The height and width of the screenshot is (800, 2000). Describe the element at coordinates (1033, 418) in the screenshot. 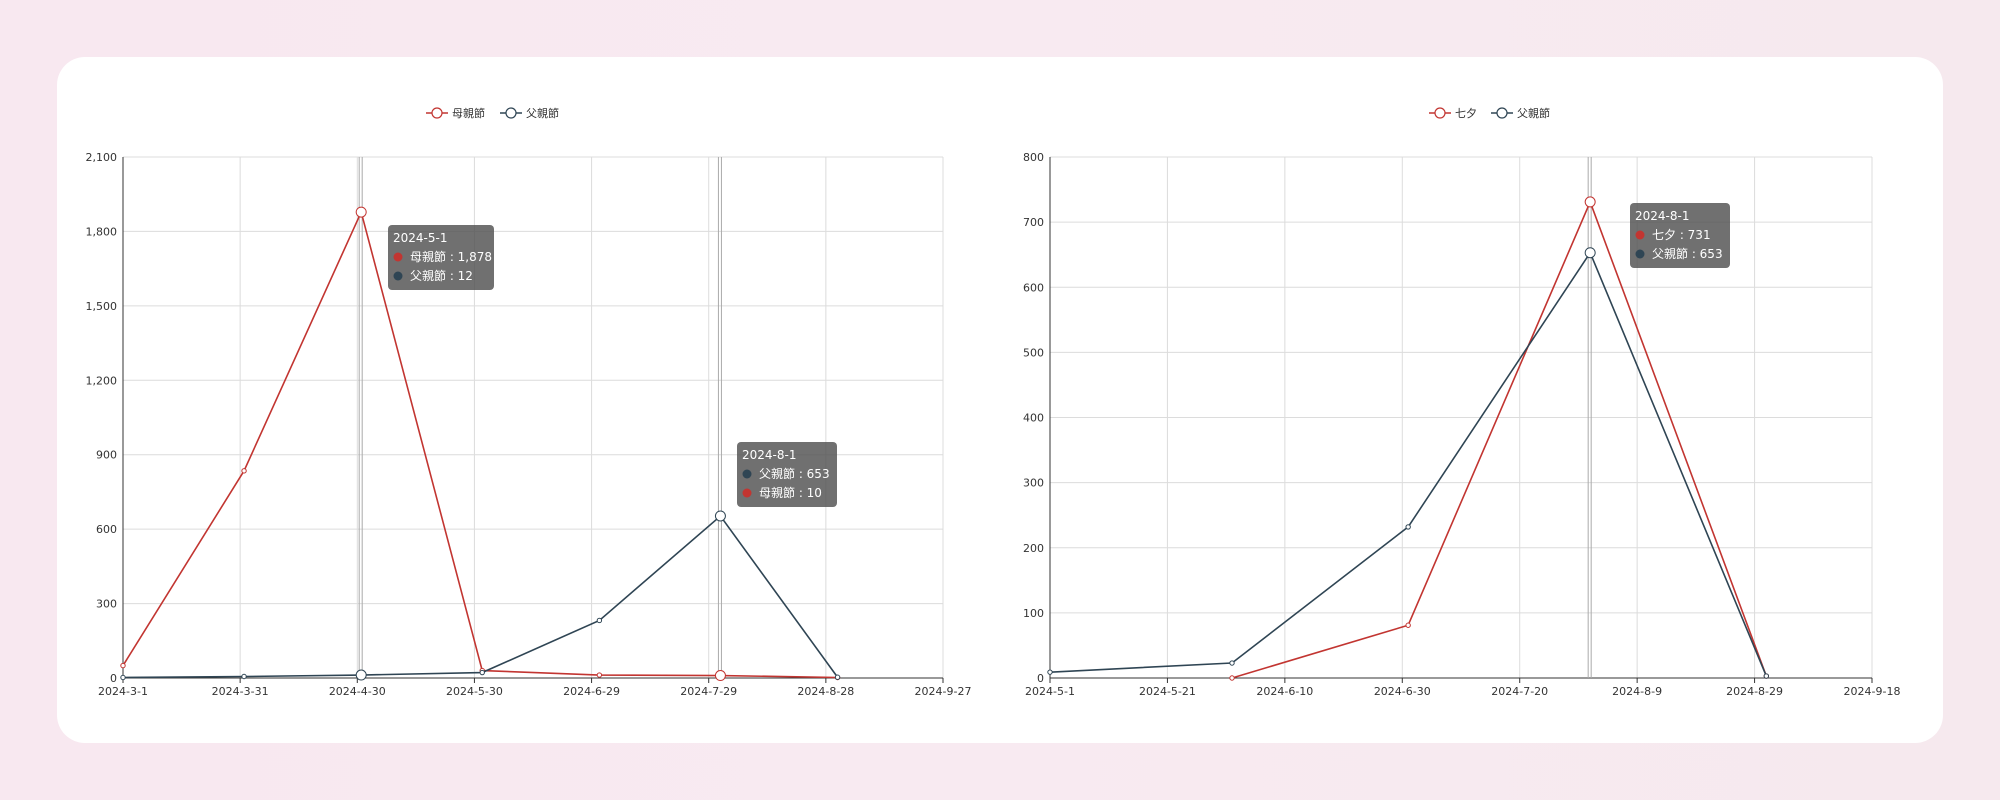

I see `y-tick-label: 400` at that location.